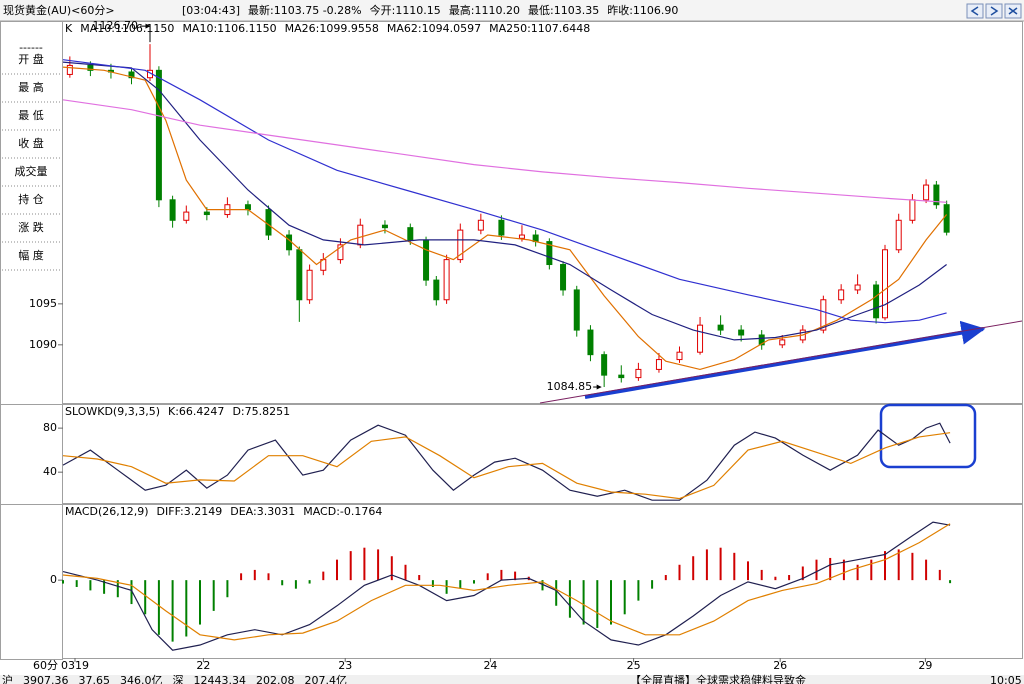 The height and width of the screenshot is (684, 1024). I want to click on window-buttons, so click(994, 11).